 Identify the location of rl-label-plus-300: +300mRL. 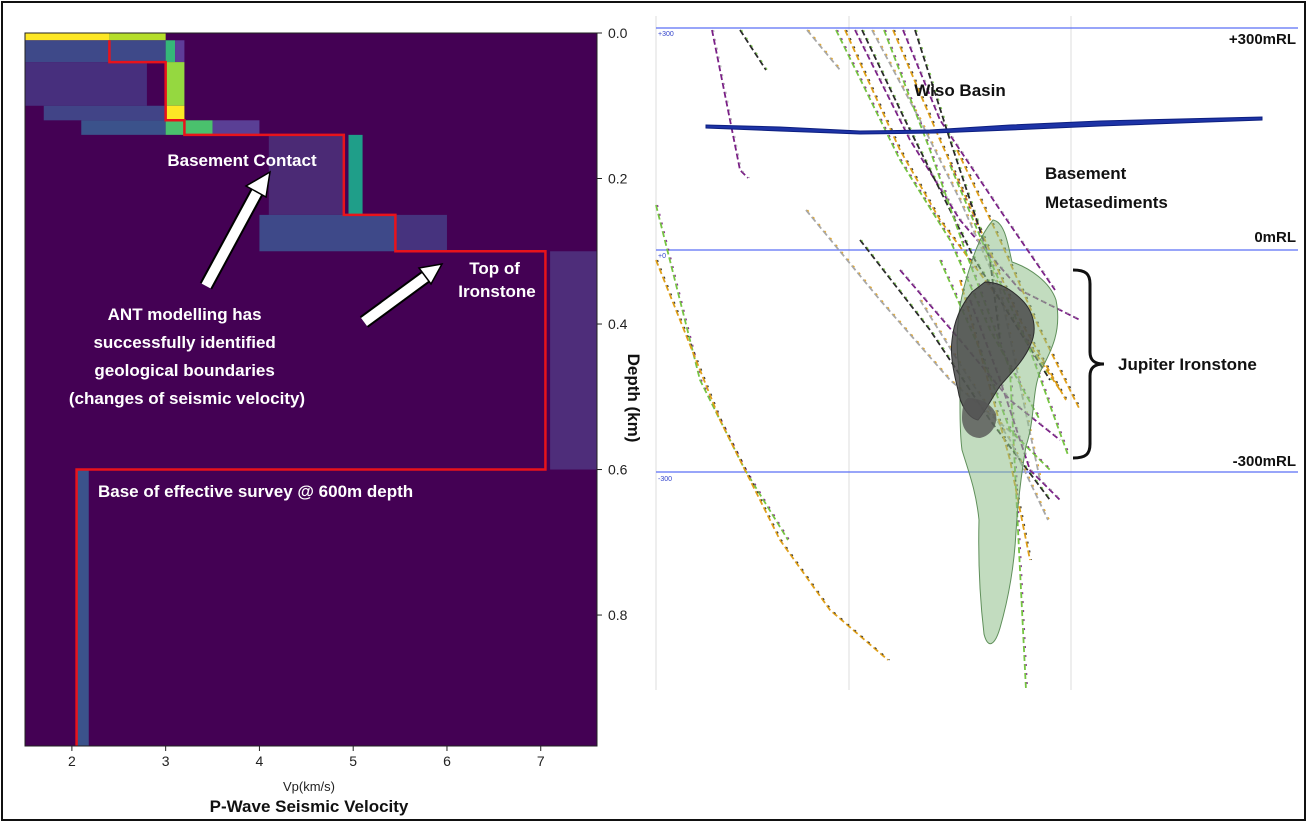
(1262, 39).